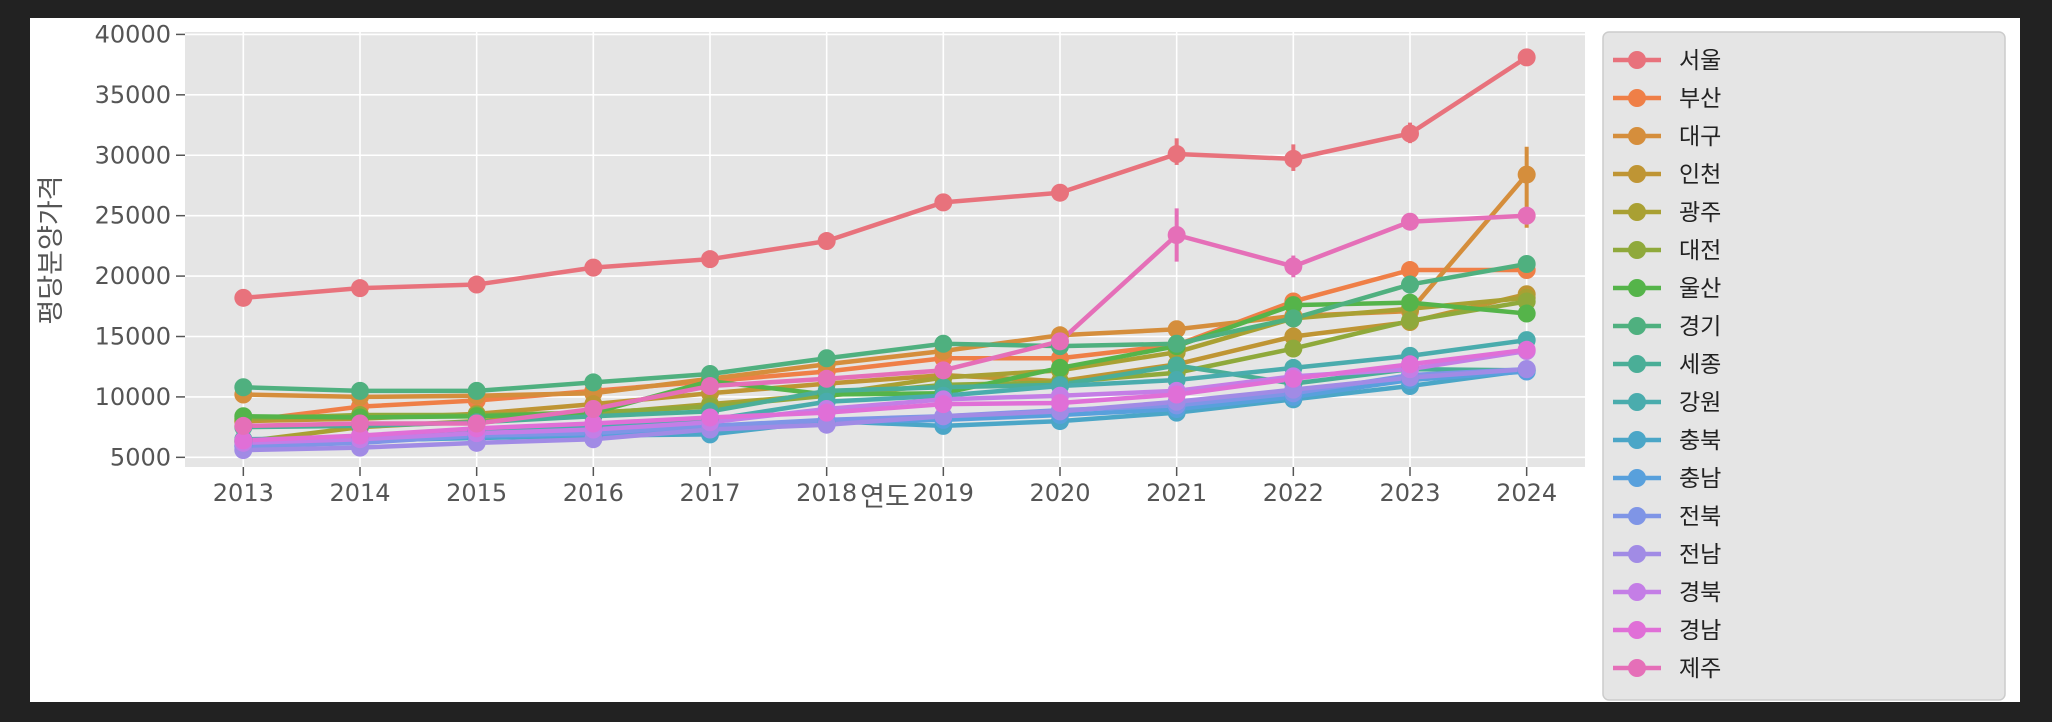 The image size is (2052, 722). What do you see at coordinates (1526, 493) in the screenshot?
I see `x-tick-label: 2024` at bounding box center [1526, 493].